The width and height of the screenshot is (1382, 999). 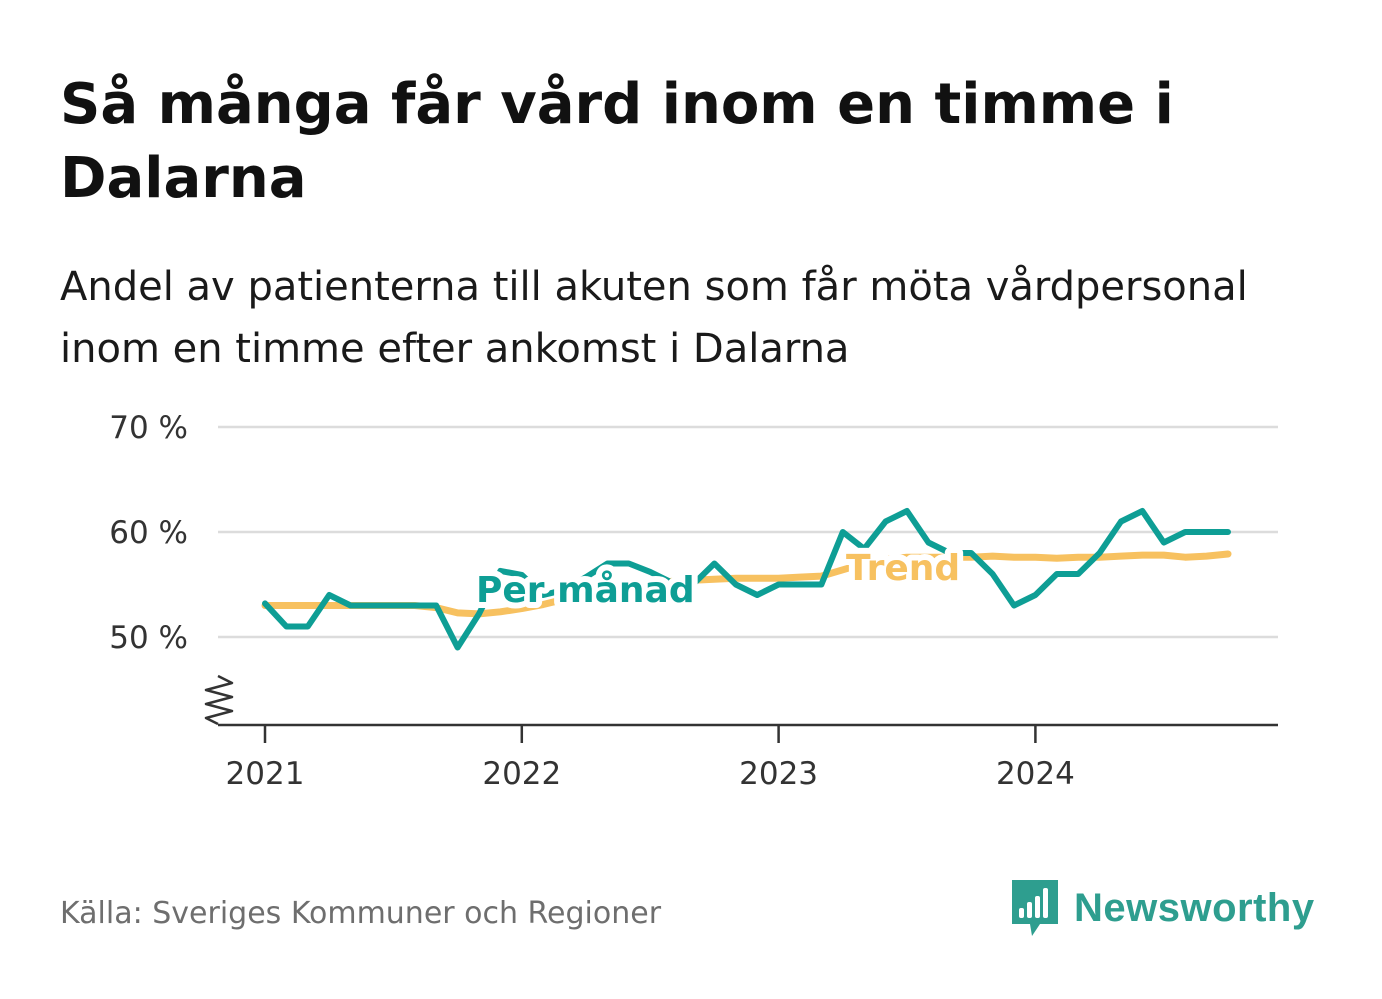 I want to click on y-tick-label: 50 %, so click(x=148, y=638).